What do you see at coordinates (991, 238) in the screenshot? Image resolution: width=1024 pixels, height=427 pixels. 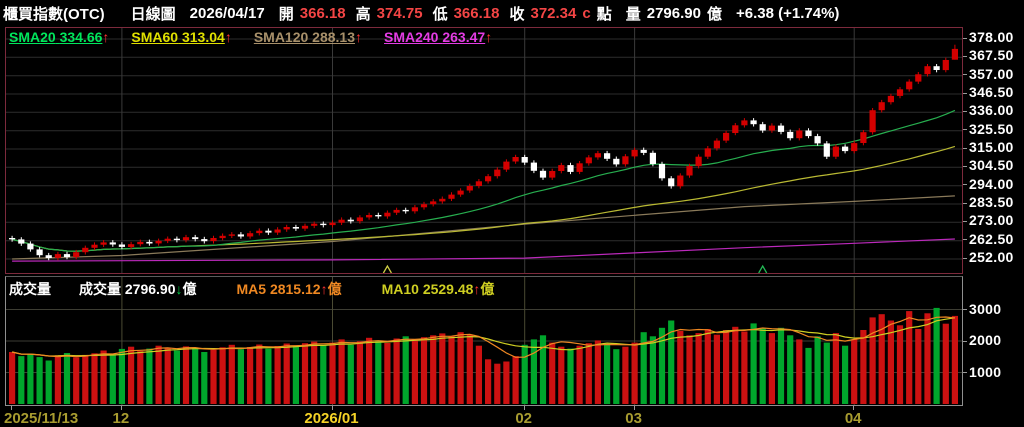 I see `price-axis-label: 262.50` at bounding box center [991, 238].